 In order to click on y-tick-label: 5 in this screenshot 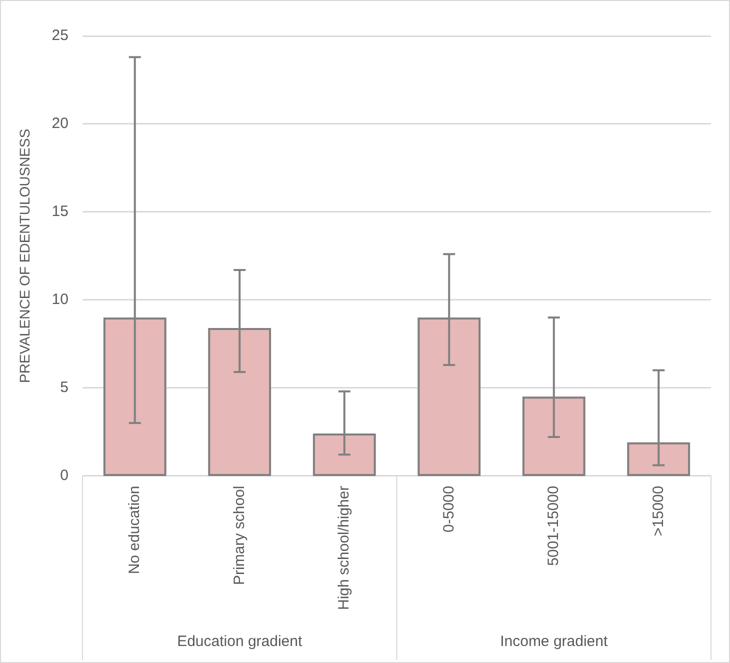, I will do `click(64, 387)`.